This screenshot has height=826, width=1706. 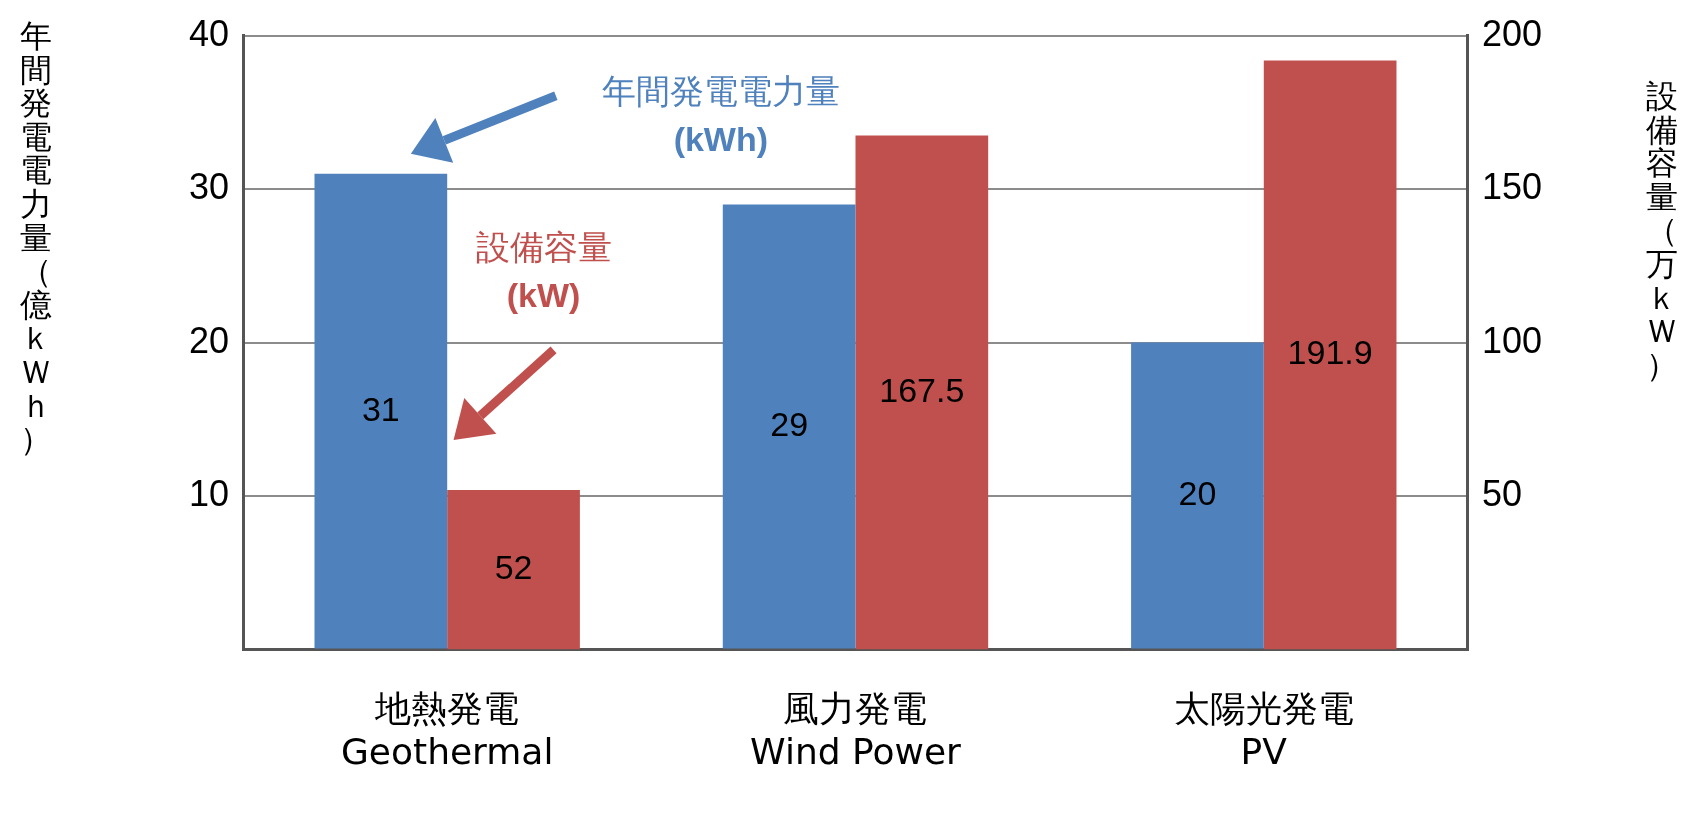 What do you see at coordinates (36, 238) in the screenshot?
I see `text: 年間発電電力量（億ｋＷｈ）` at bounding box center [36, 238].